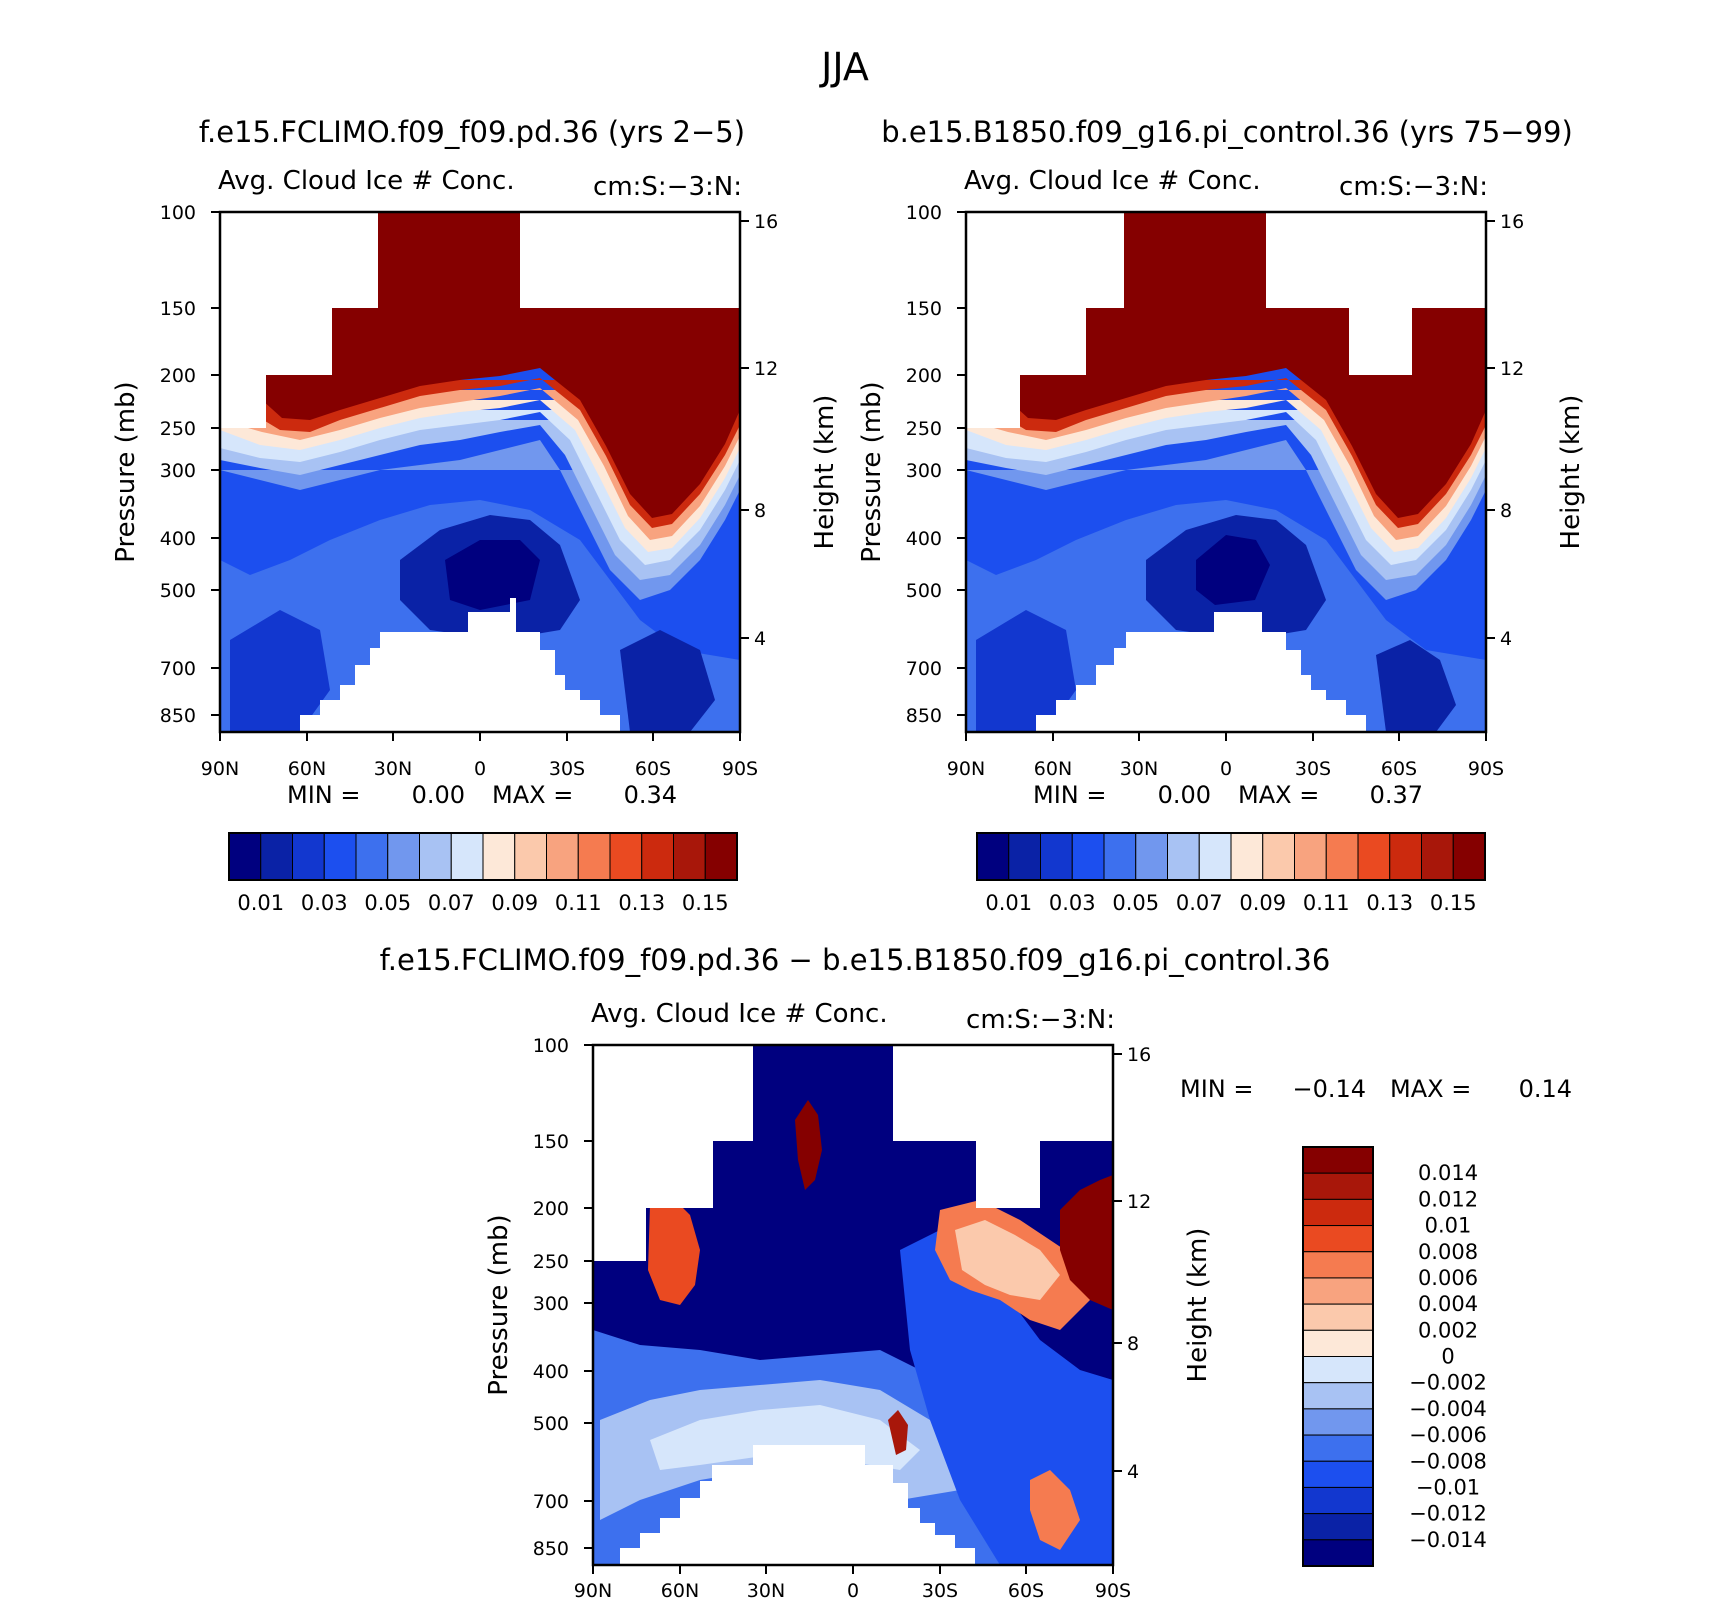 Image resolution: width=1710 pixels, height=1605 pixels. Describe the element at coordinates (1003, 1126) in the screenshot. I see `panel-3-missing-topright` at that location.